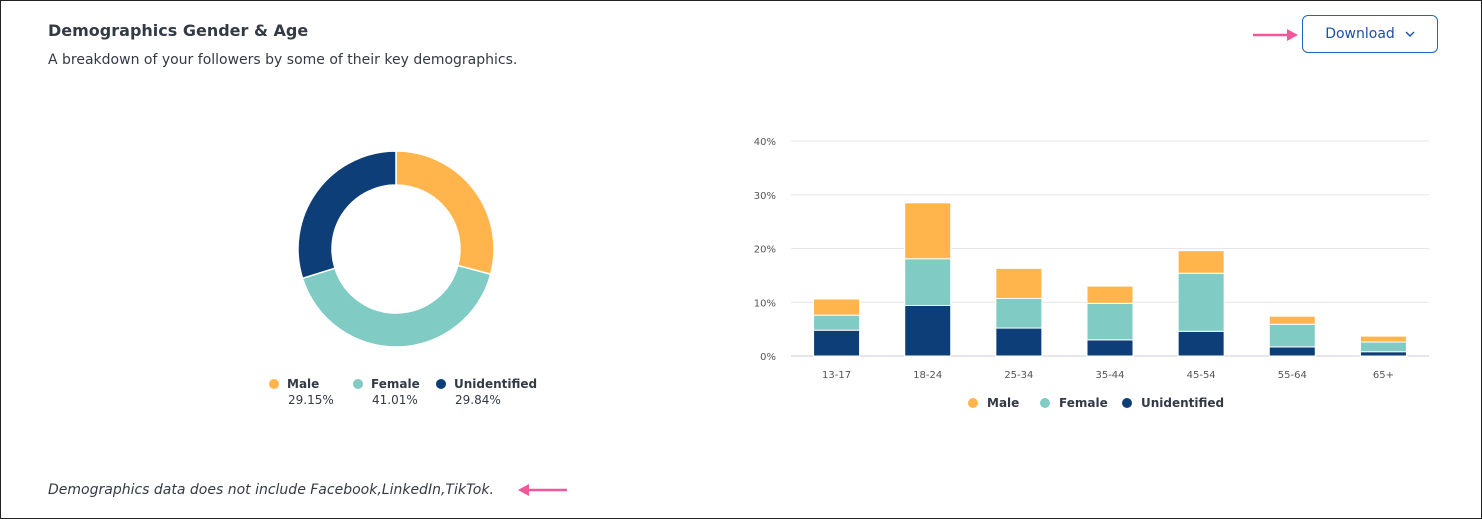 Image resolution: width=1482 pixels, height=519 pixels. Describe the element at coordinates (1083, 403) in the screenshot. I see `legend-label-female: Female` at that location.